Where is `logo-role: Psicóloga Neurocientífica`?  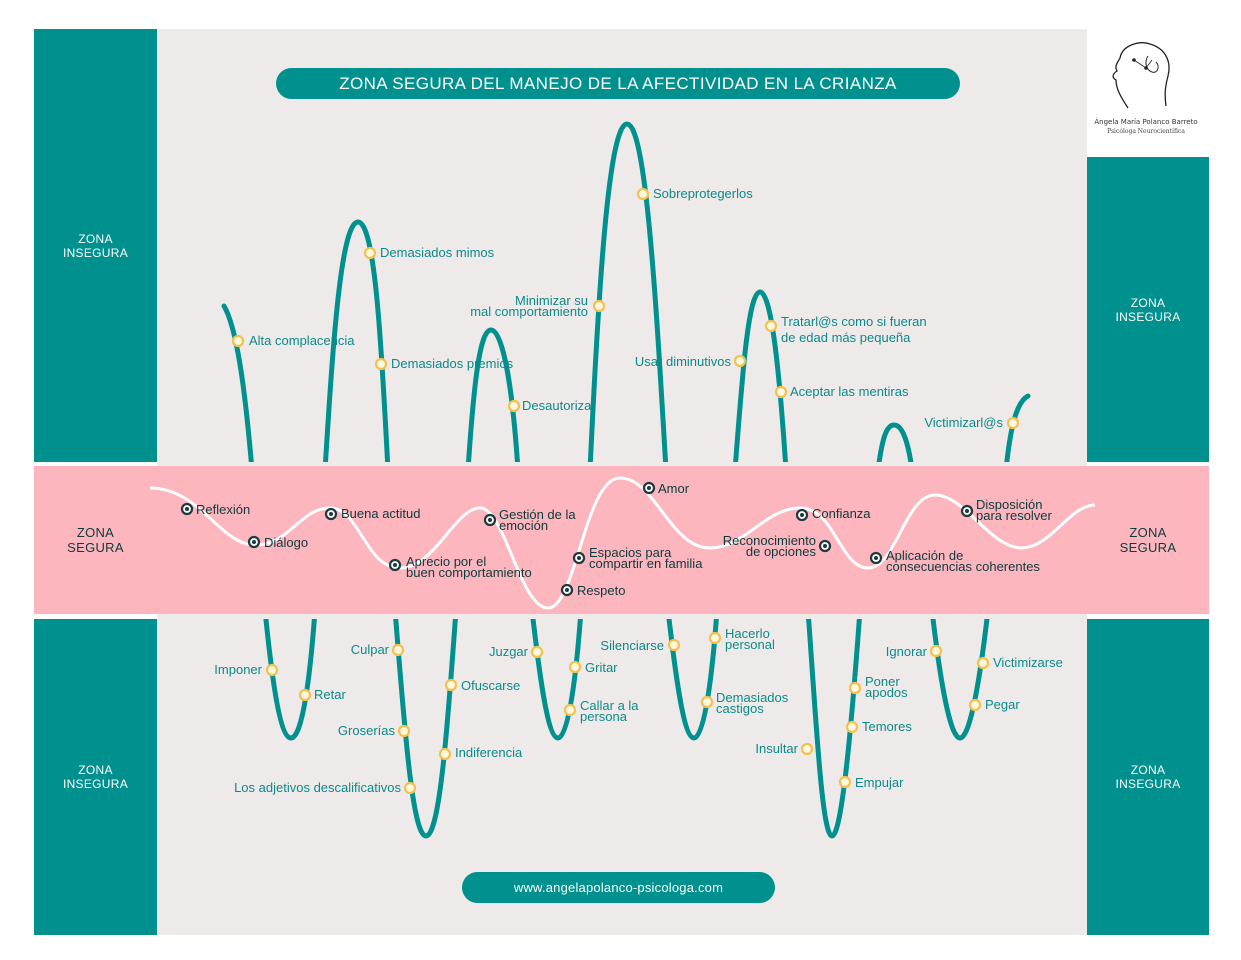
logo-role: Psicóloga Neurocientífica is located at coordinates (1146, 131).